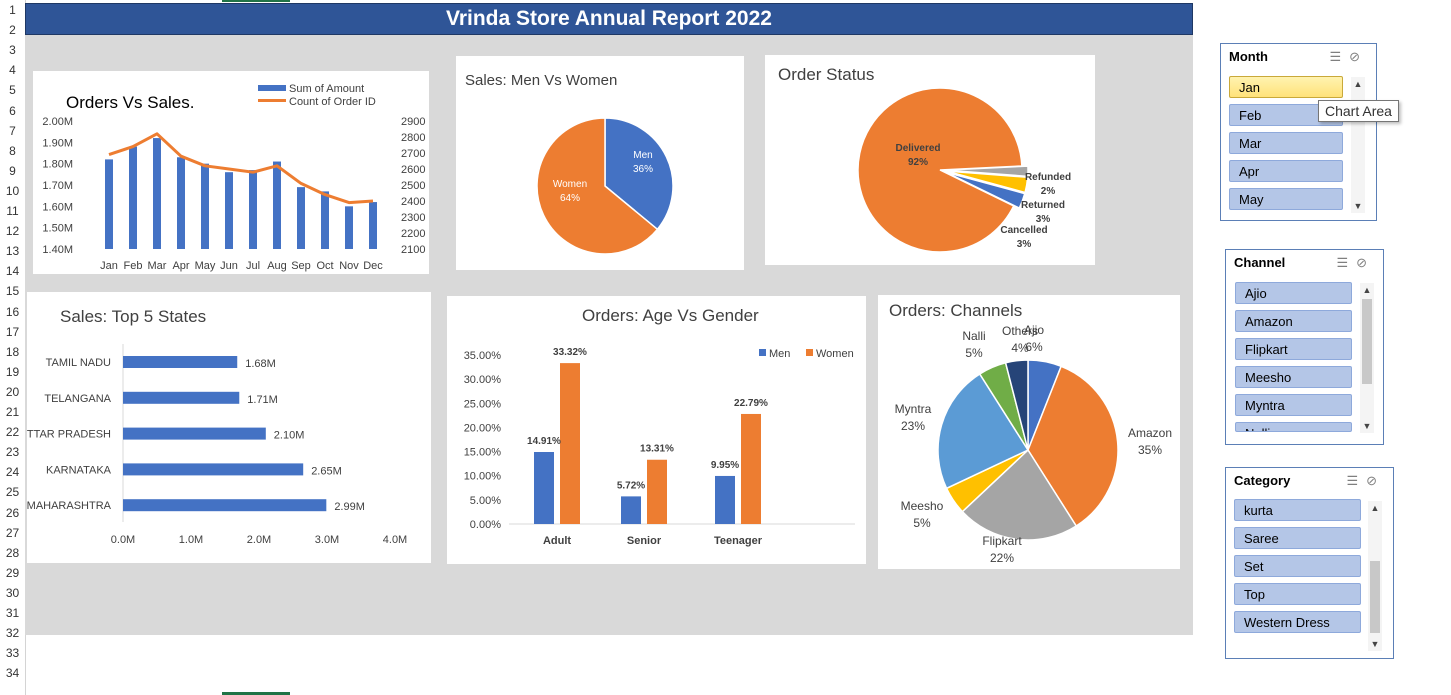 This screenshot has height=695, width=1451. What do you see at coordinates (12, 532) in the screenshot?
I see `row-number: 27` at bounding box center [12, 532].